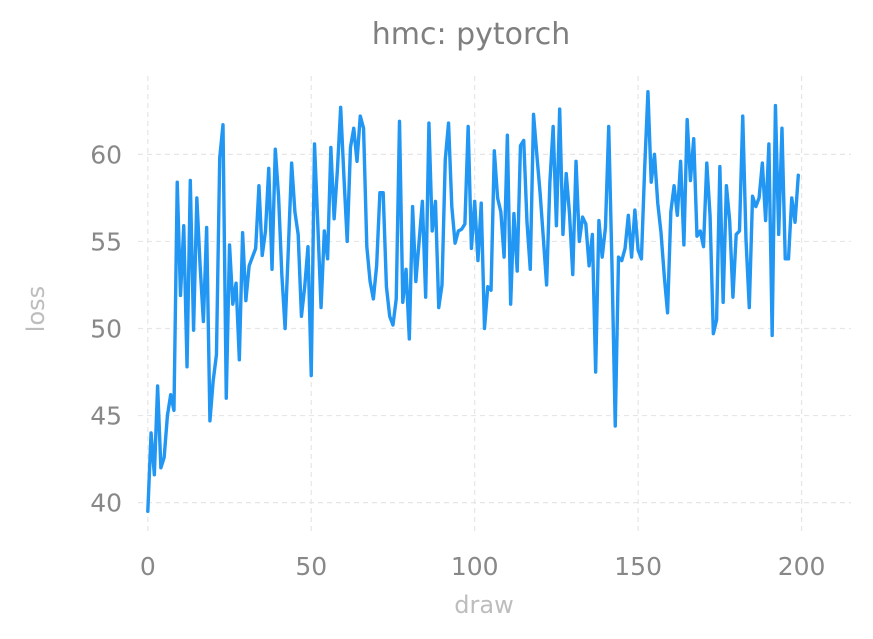  Describe the element at coordinates (106, 416) in the screenshot. I see `y-tick-label: 45` at that location.